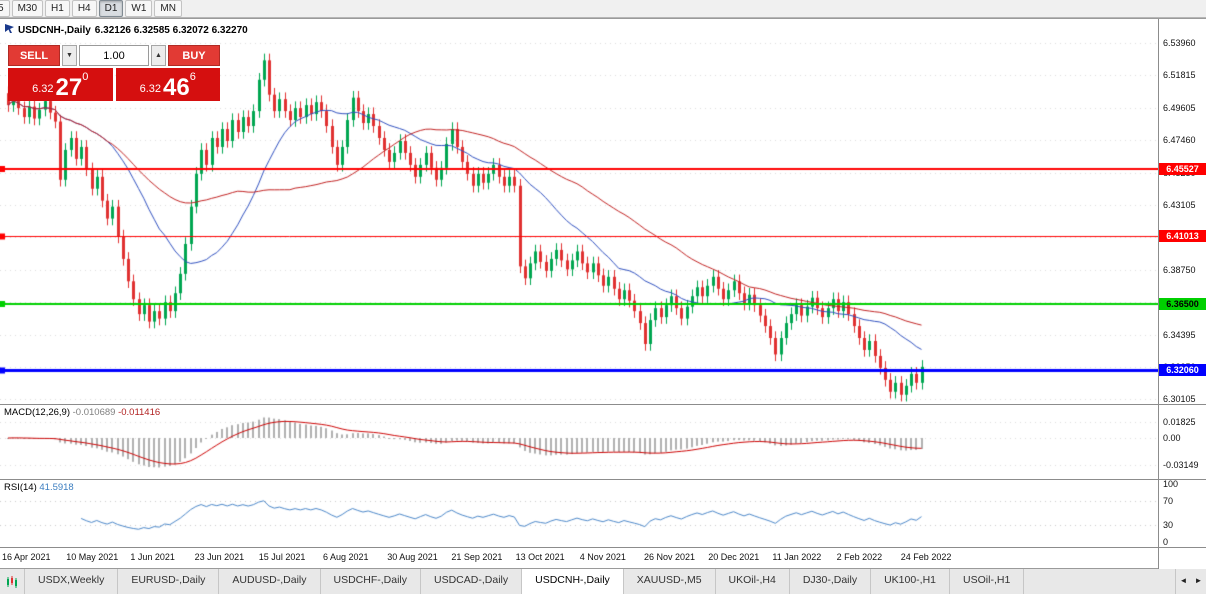 Image resolution: width=1206 pixels, height=594 pixels. I want to click on rsi-axis-label: 30, so click(1168, 524).